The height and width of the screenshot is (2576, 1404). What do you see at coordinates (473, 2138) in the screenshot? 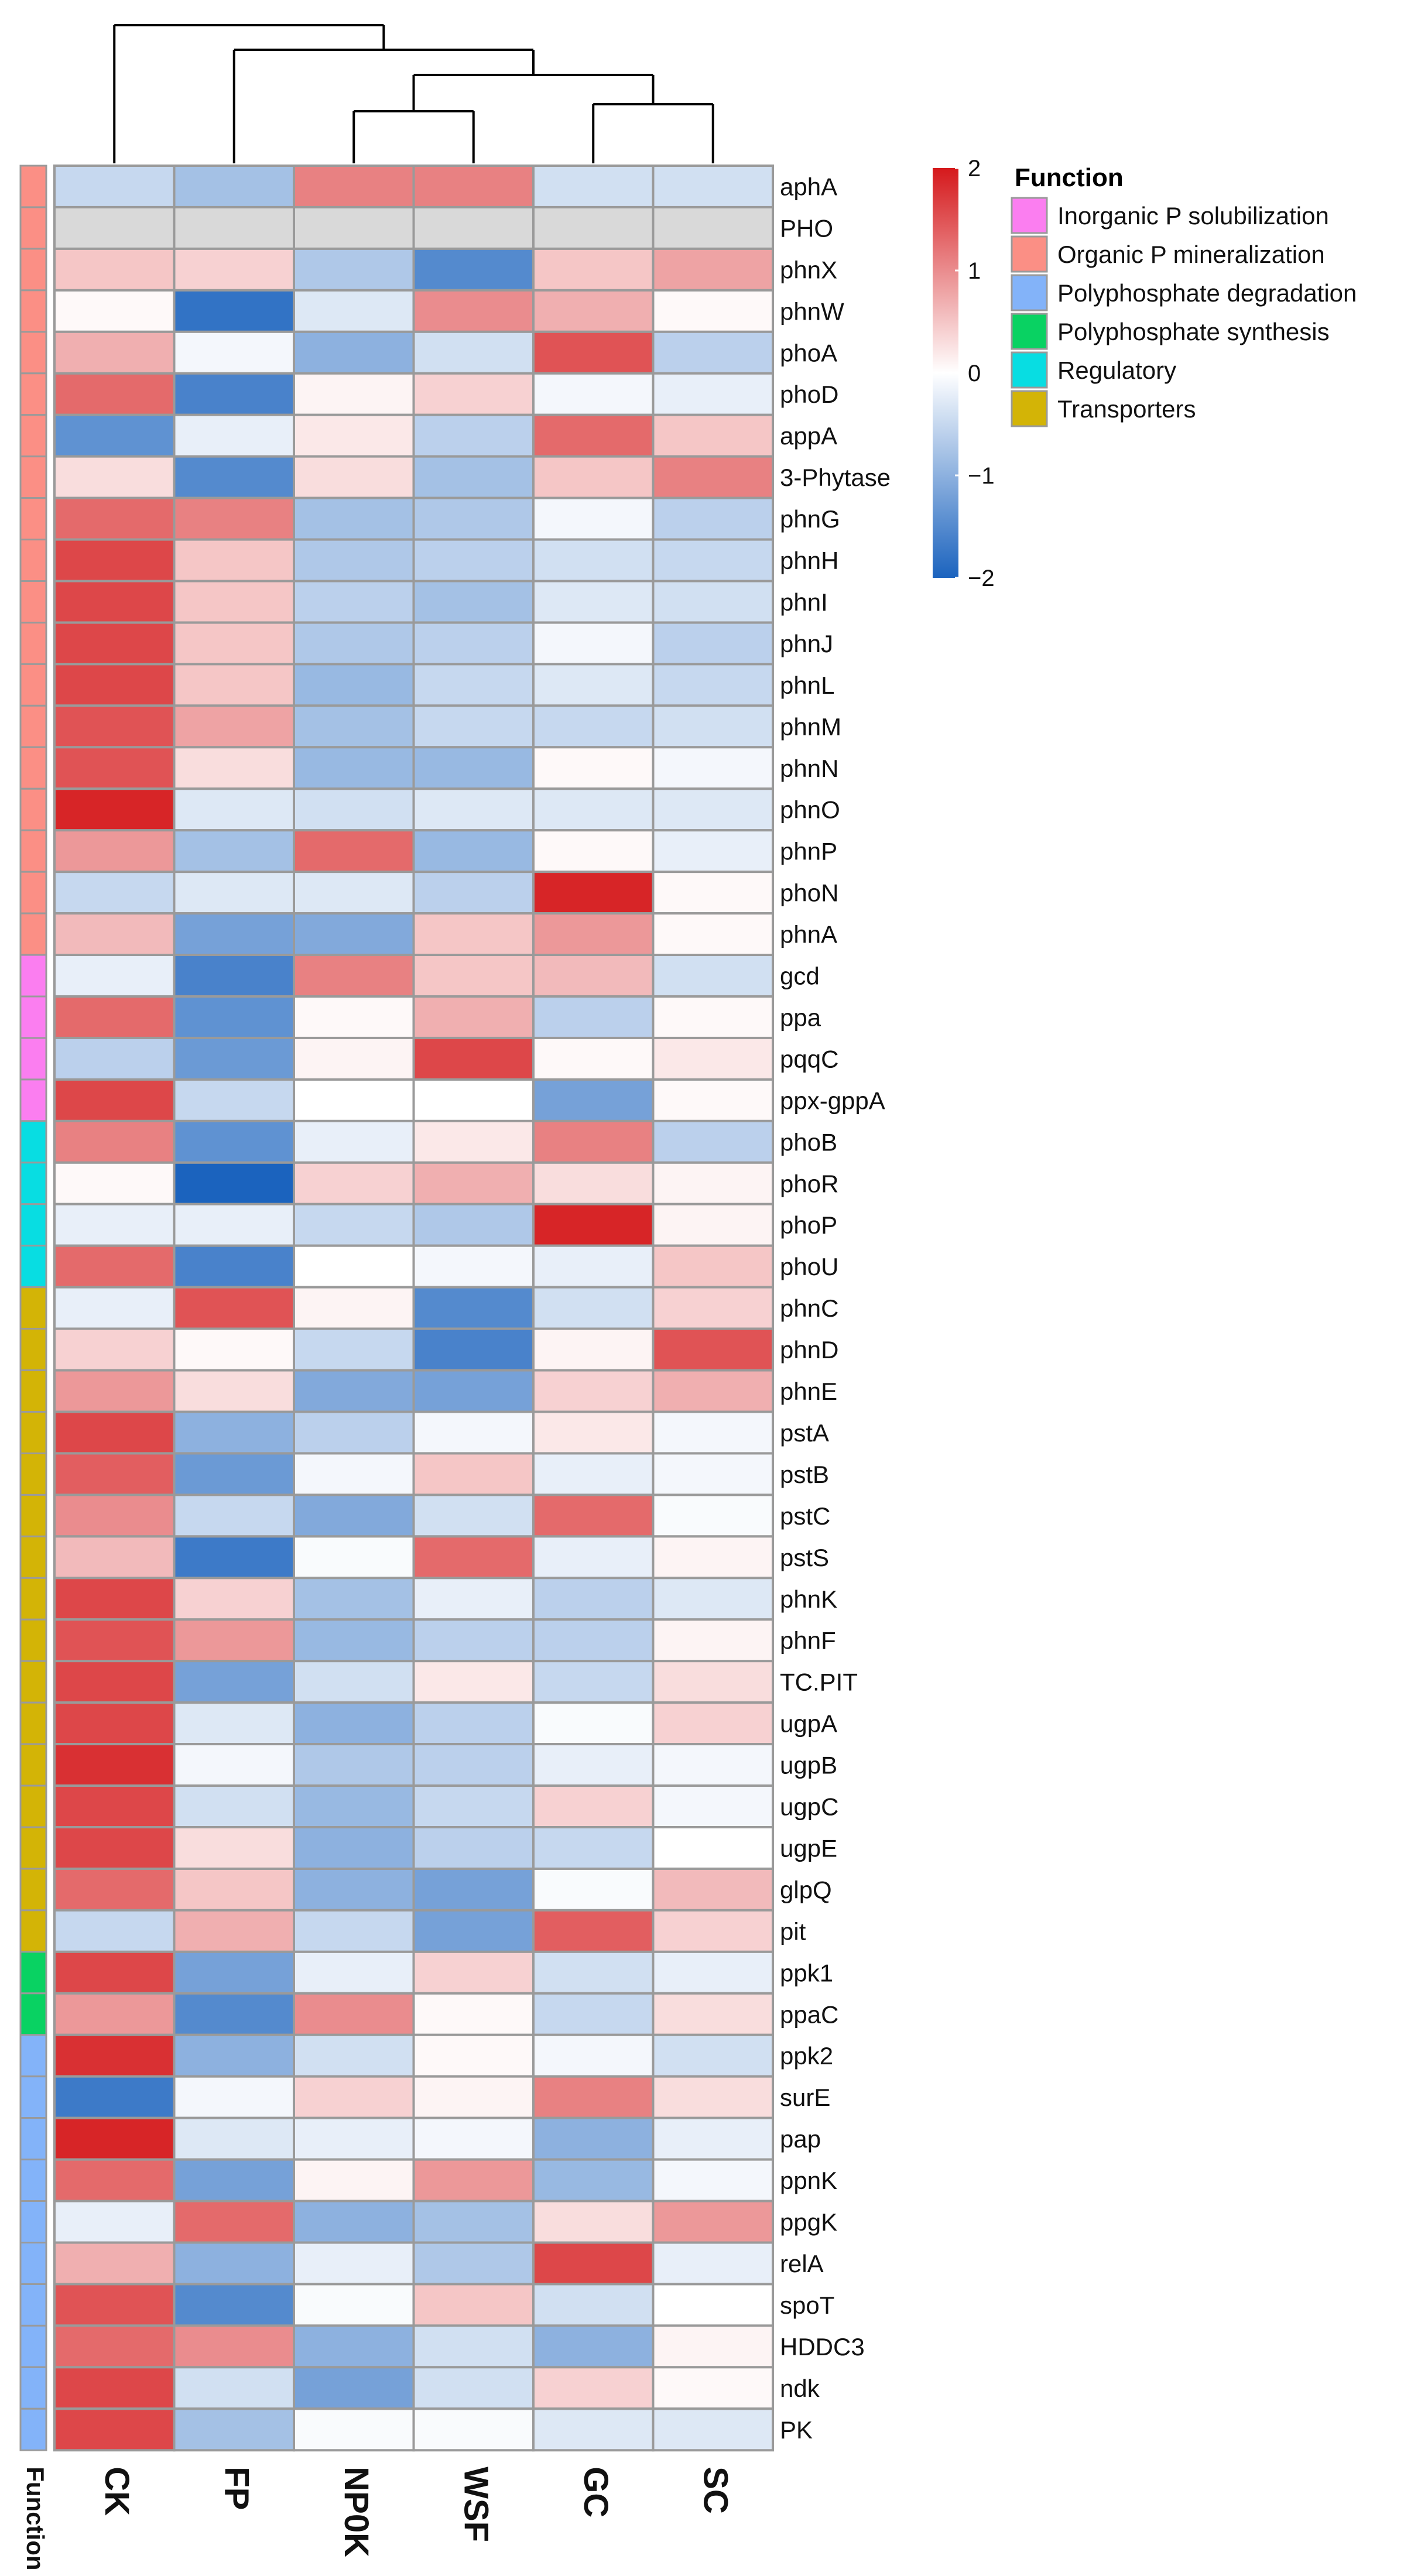
I see `heatmap-cell-pap-WSF` at bounding box center [473, 2138].